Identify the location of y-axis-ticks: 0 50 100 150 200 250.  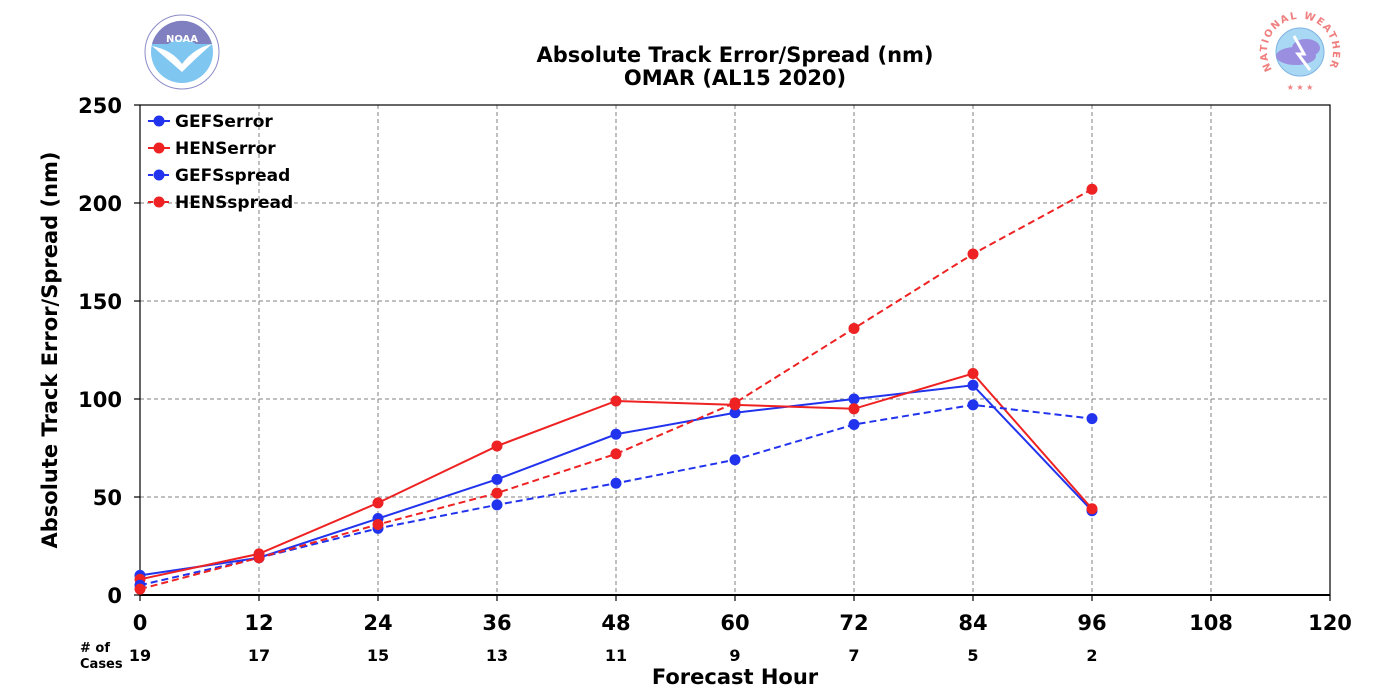
(109, 351).